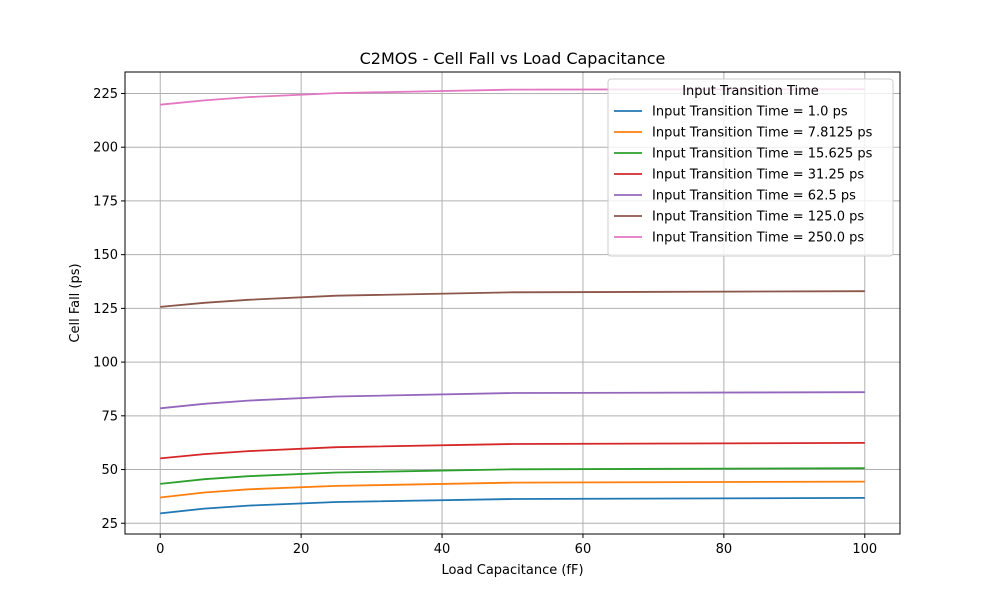 The height and width of the screenshot is (600, 1000). What do you see at coordinates (724, 549) in the screenshot?
I see `x-tick-label: 80` at bounding box center [724, 549].